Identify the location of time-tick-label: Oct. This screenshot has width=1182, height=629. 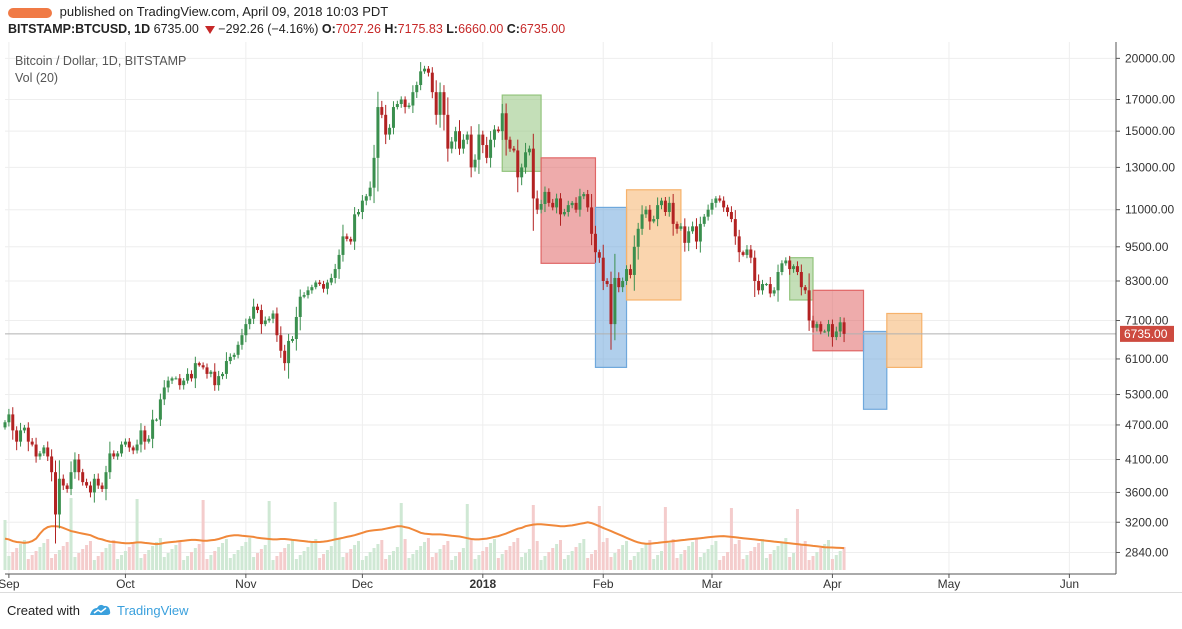
(125, 584).